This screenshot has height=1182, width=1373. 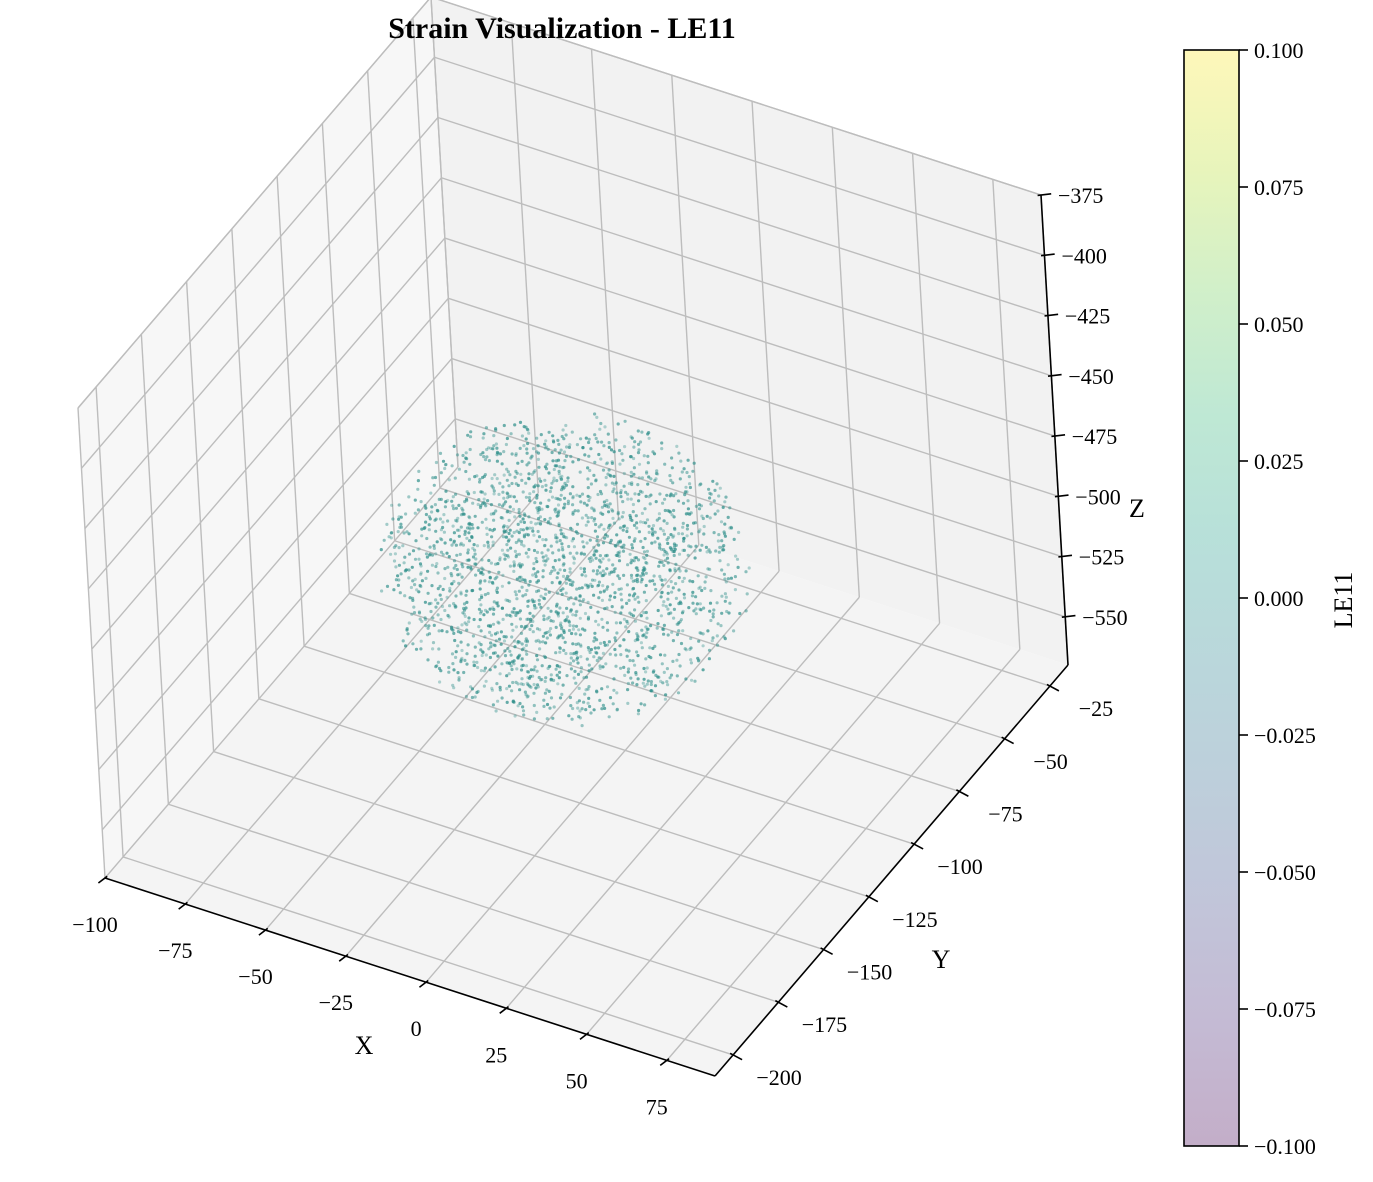 What do you see at coordinates (745, 587) in the screenshot?
I see `y-grid-floor` at bounding box center [745, 587].